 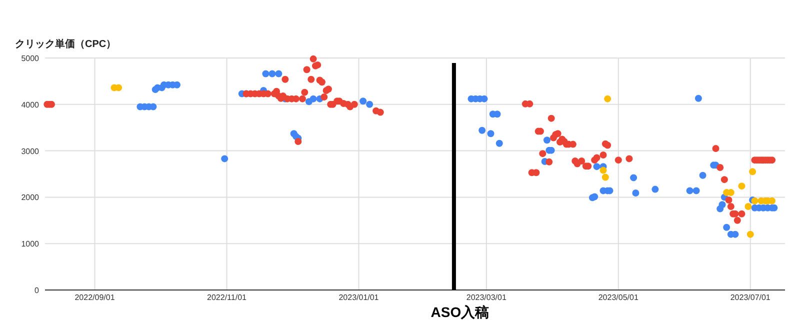 What do you see at coordinates (30, 244) in the screenshot?
I see `y-tick-label: 1000` at bounding box center [30, 244].